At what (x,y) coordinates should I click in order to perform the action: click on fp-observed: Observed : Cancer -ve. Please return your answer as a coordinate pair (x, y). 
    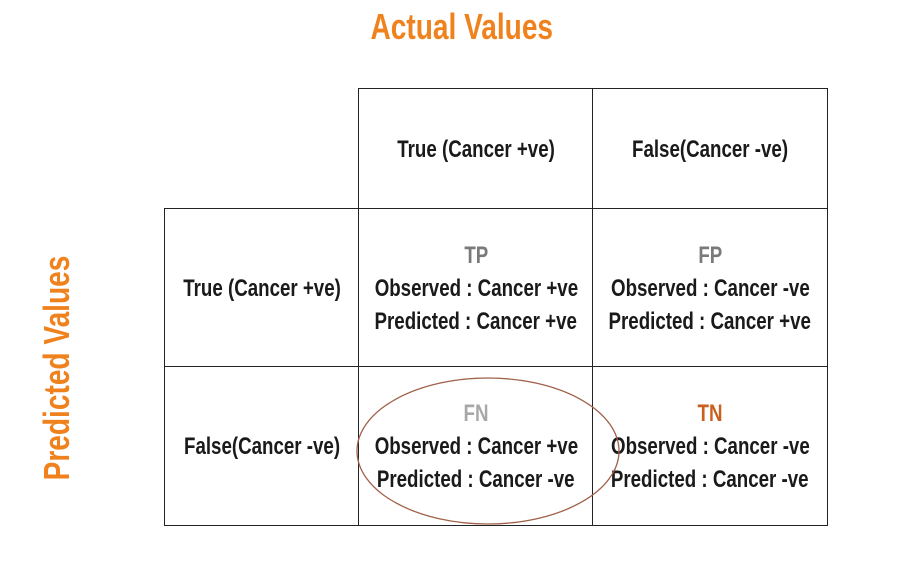
    Looking at the image, I should click on (710, 288).